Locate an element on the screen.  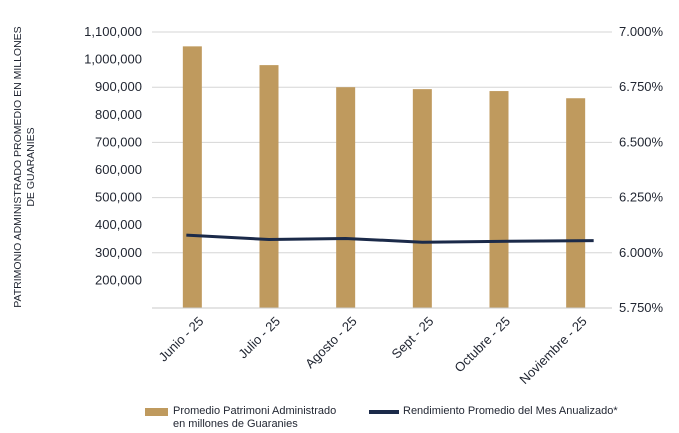
left-tick-label: 900,000 is located at coordinates (118, 86).